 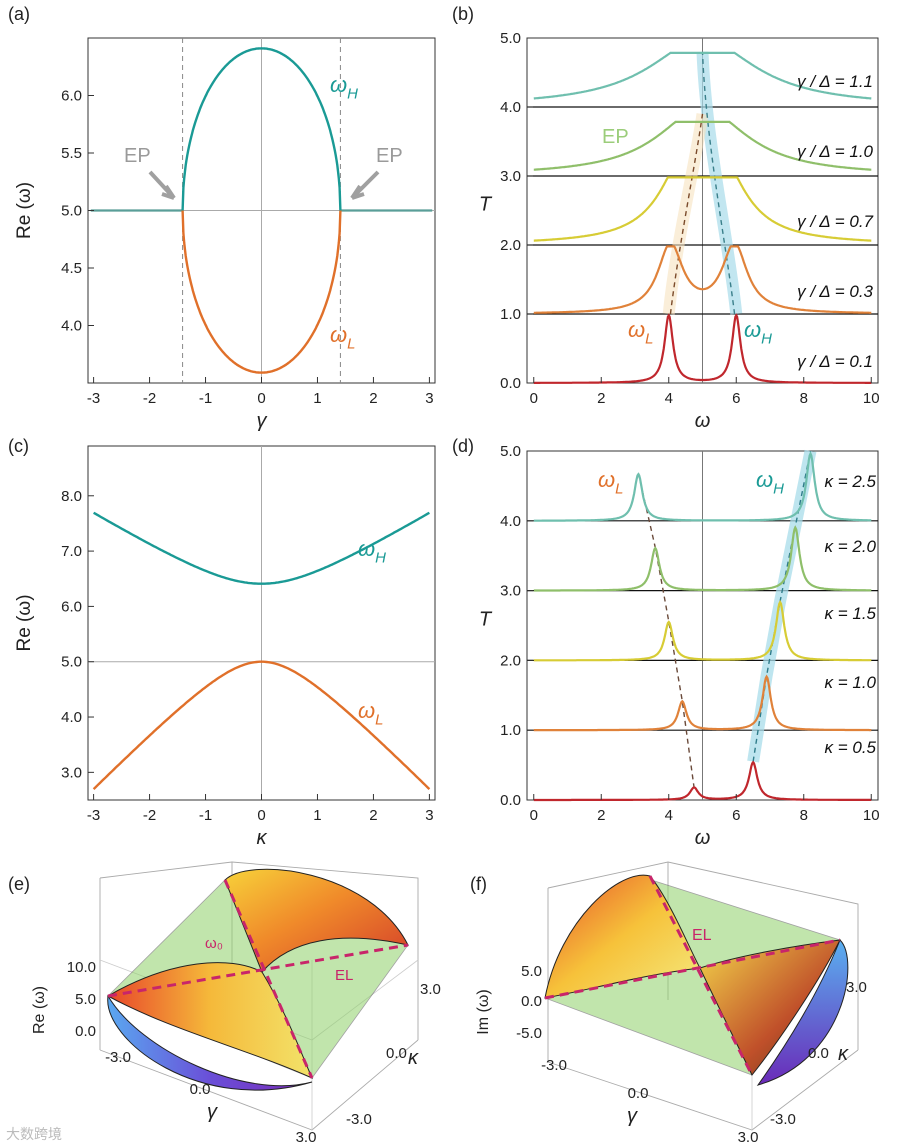 I want to click on label-omegaL-d-sub: L, so click(x=619, y=489).